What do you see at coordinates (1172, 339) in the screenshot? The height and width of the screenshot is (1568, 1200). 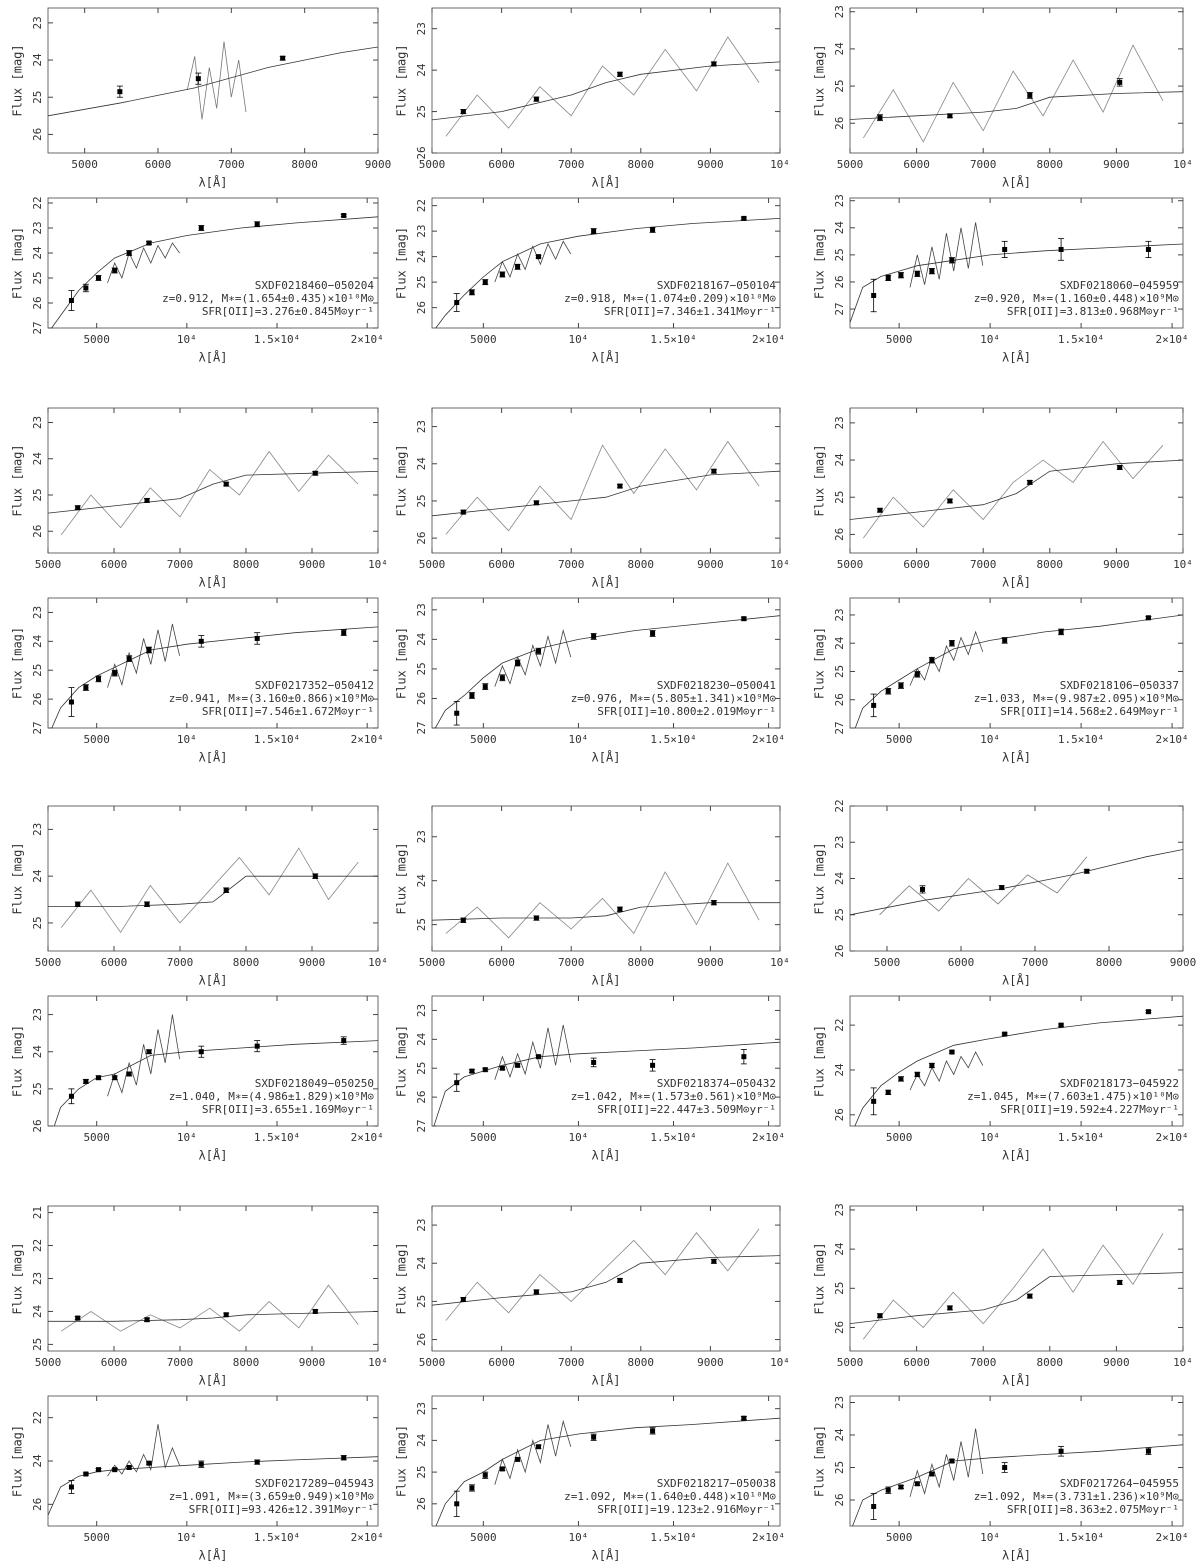 I see `x-tick-label: 2×10⁴` at bounding box center [1172, 339].